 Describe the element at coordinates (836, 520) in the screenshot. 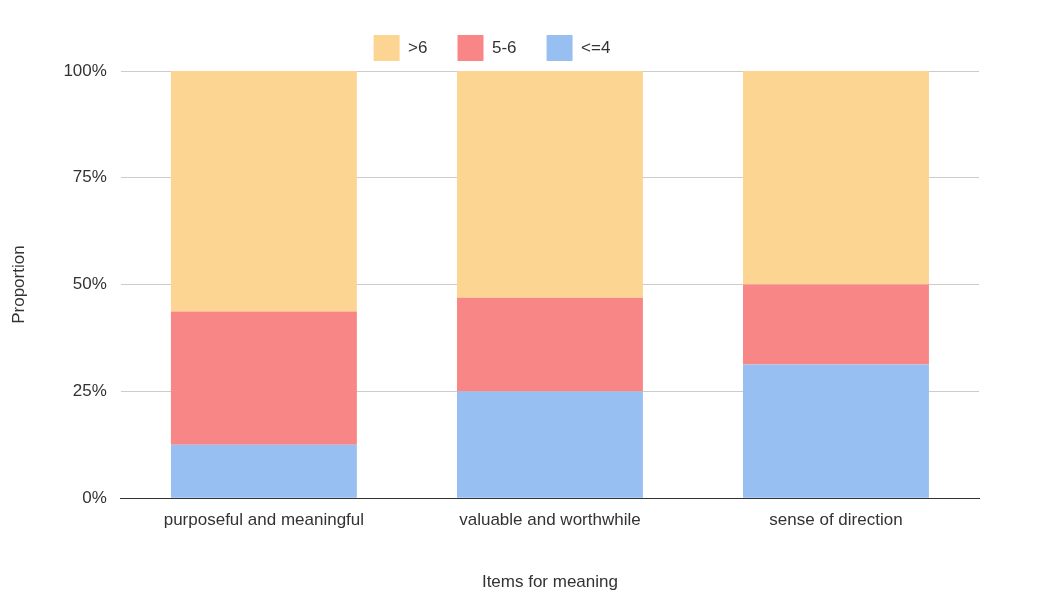

I see `x-tick-label: sense of direction` at that location.